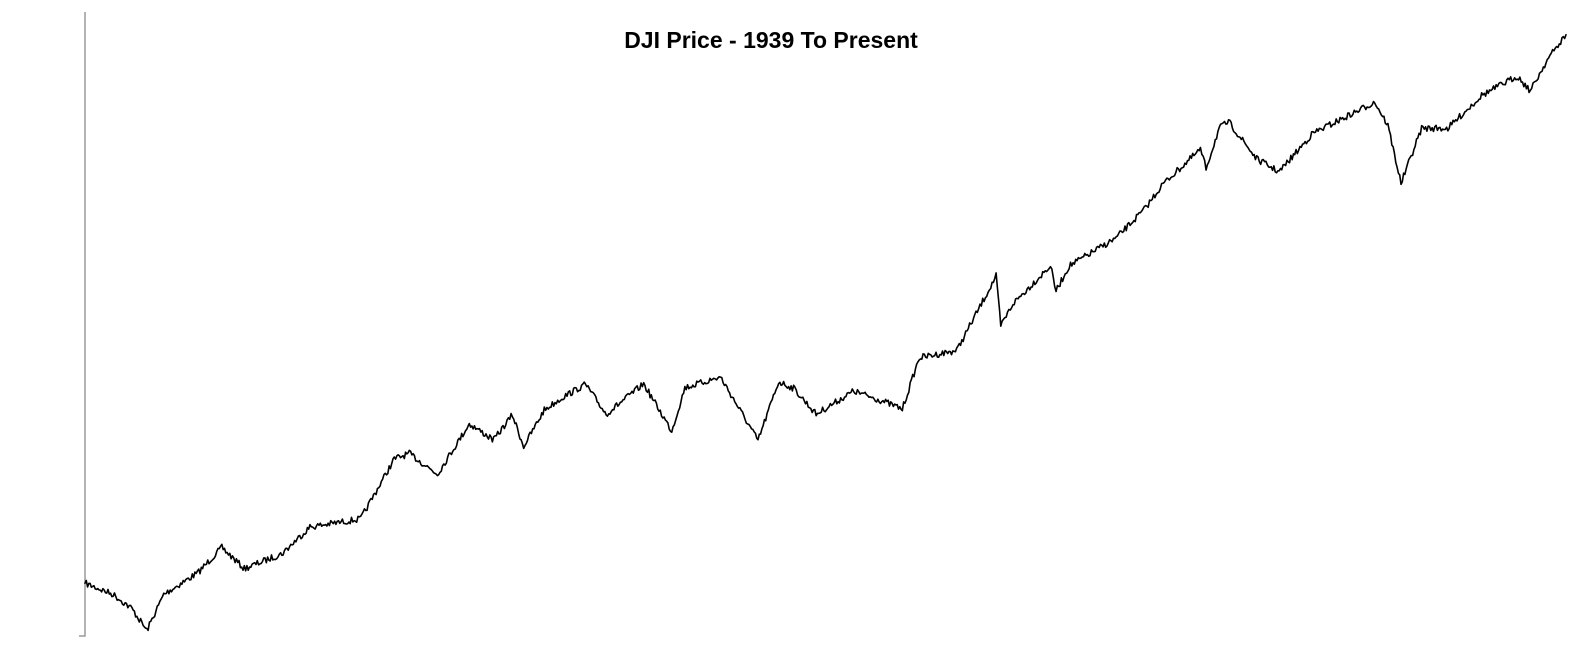  I want to click on chart-title: DJI Price - 1939 To Present, so click(771, 40).